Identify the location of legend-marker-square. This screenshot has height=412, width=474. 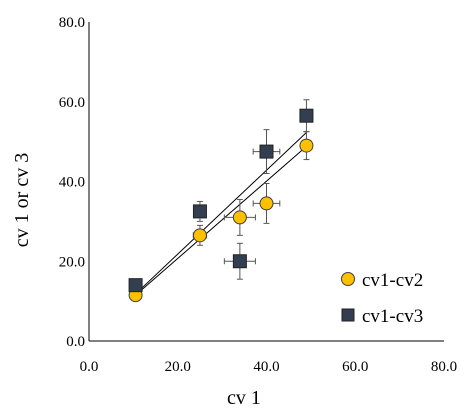
(348, 315).